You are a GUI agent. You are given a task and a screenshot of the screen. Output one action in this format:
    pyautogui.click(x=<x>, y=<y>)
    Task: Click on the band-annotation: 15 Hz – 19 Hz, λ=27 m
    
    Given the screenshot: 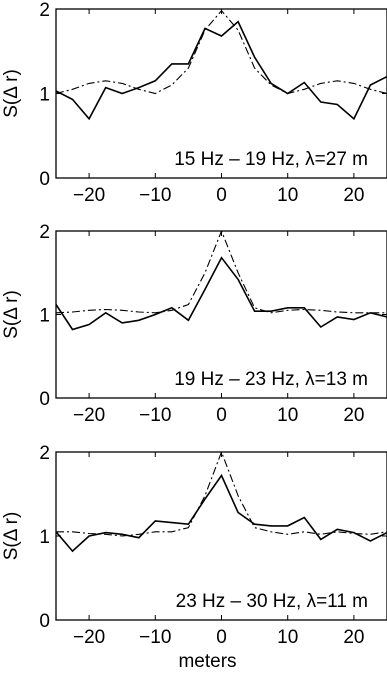 What is the action you would take?
    pyautogui.click(x=271, y=159)
    